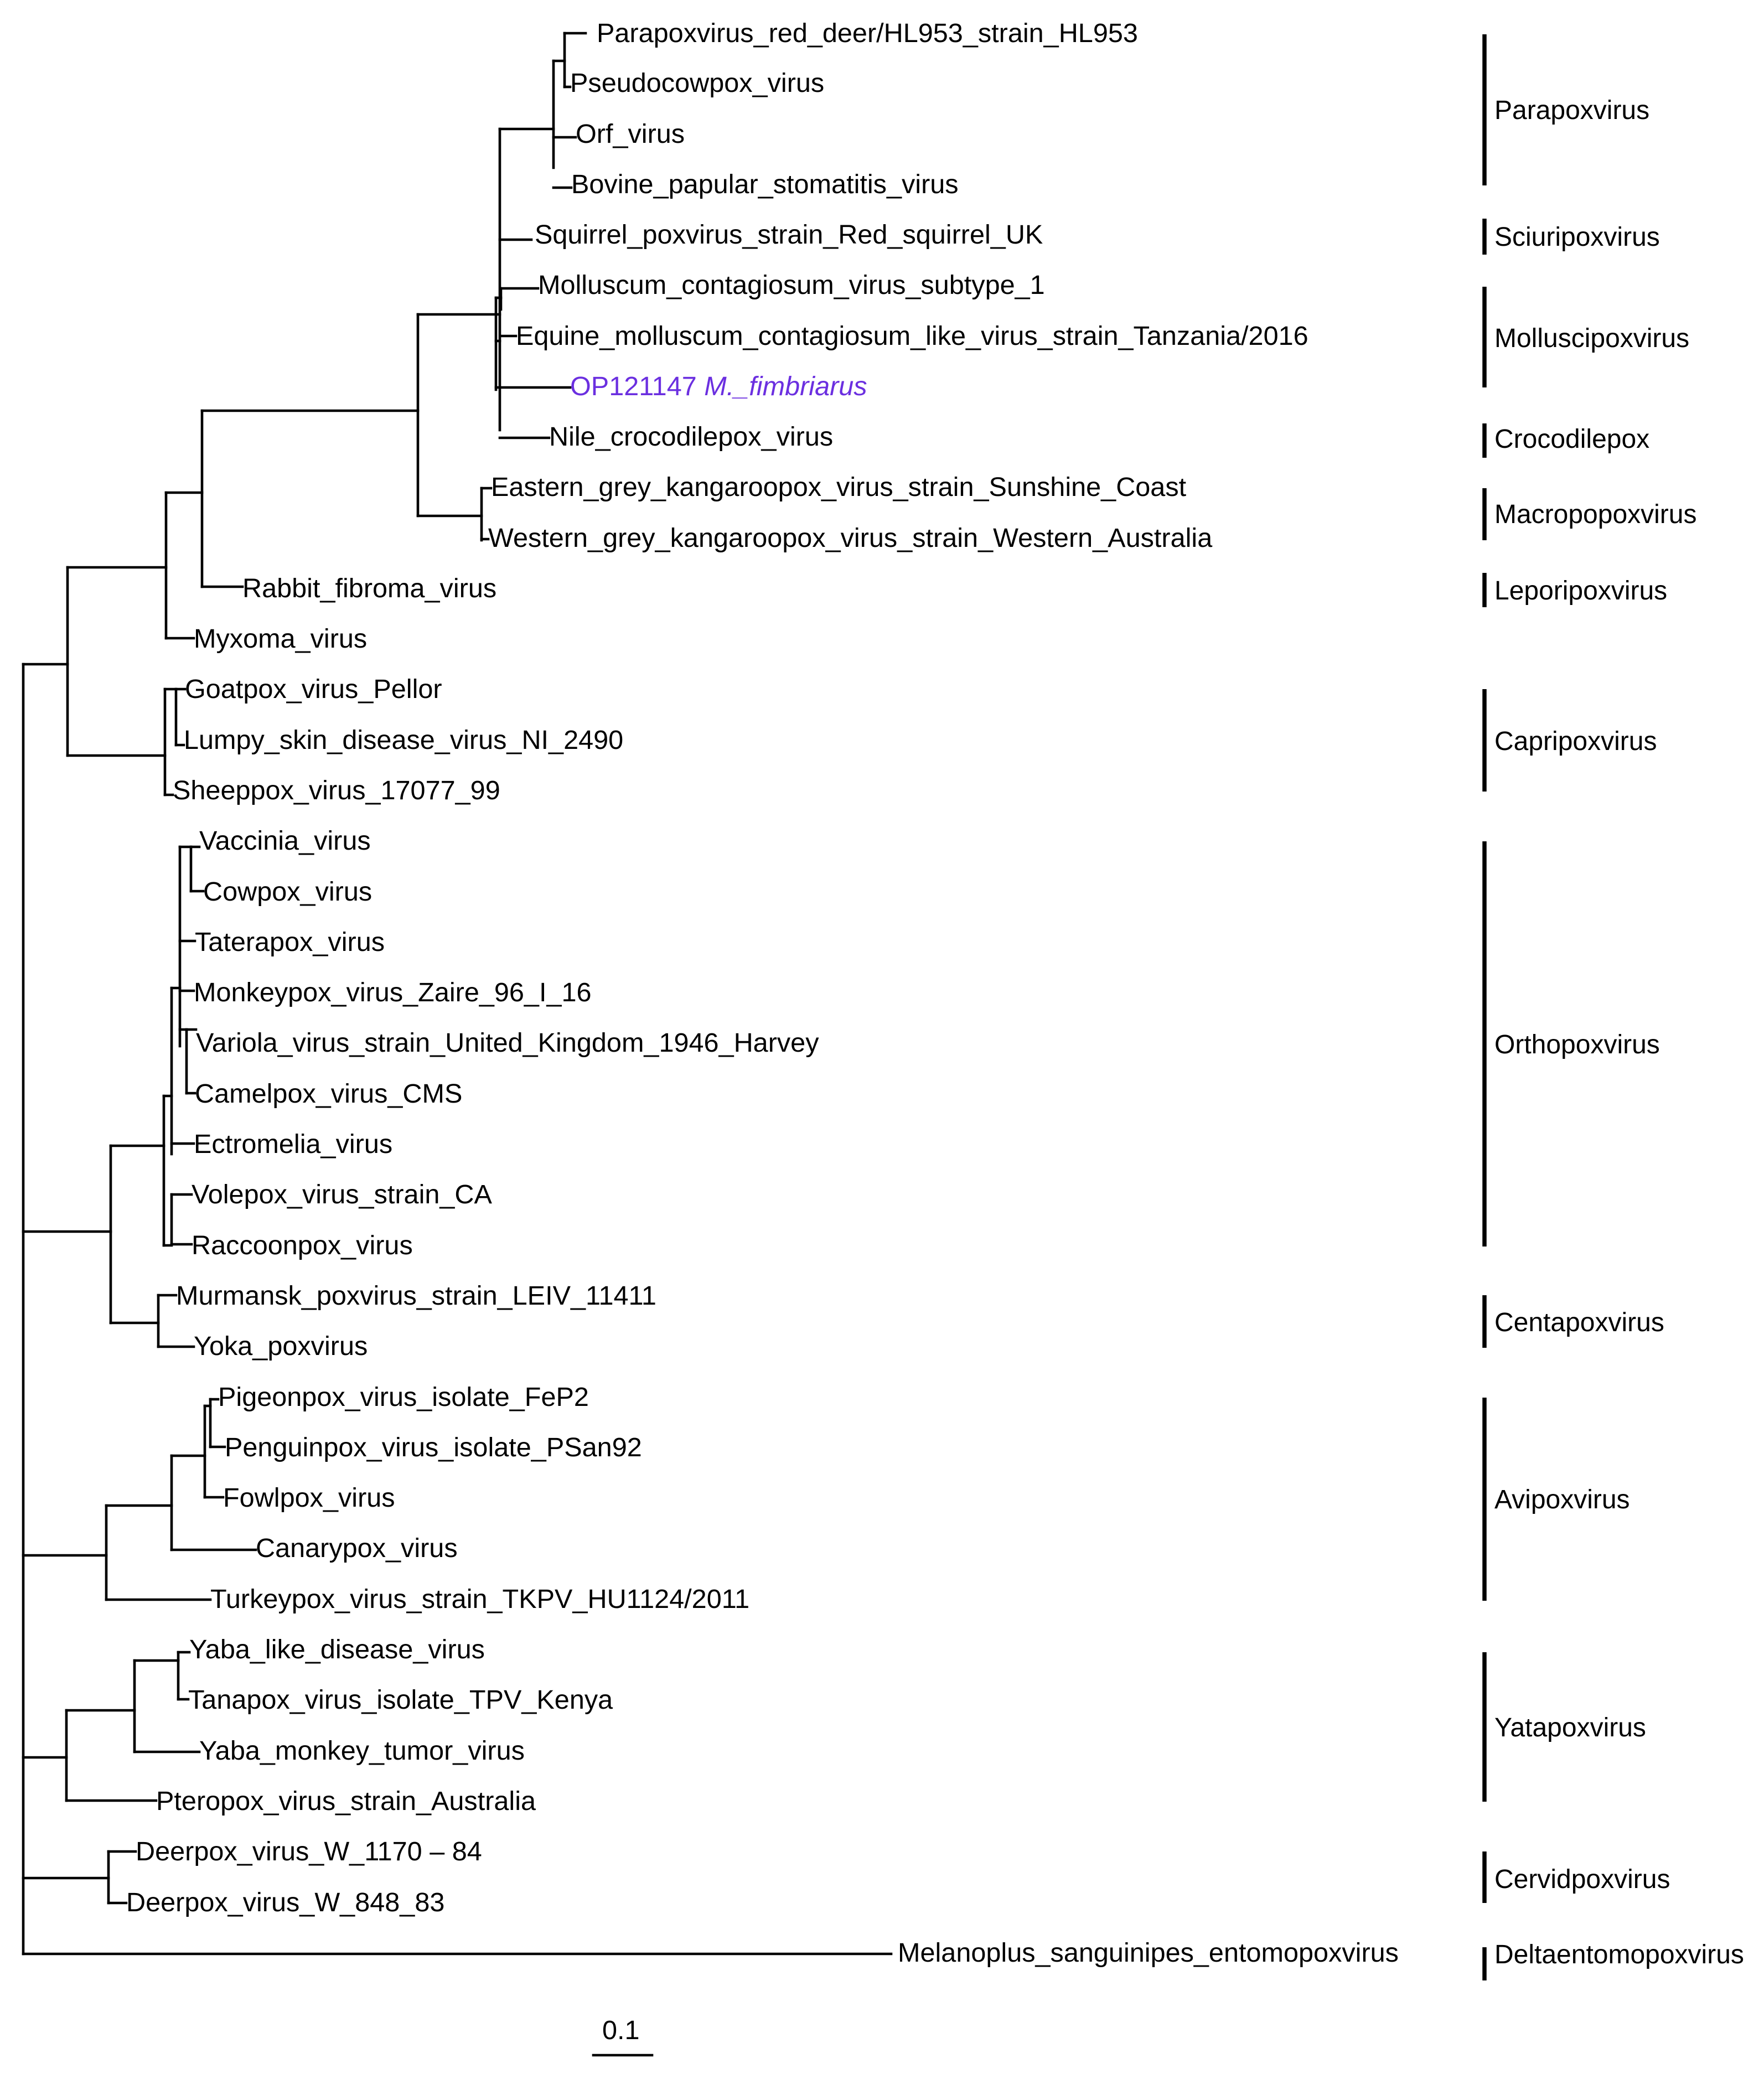 The image size is (1764, 2074). Describe the element at coordinates (621, 2030) in the screenshot. I see `scale-bar-label: 0.1` at that location.